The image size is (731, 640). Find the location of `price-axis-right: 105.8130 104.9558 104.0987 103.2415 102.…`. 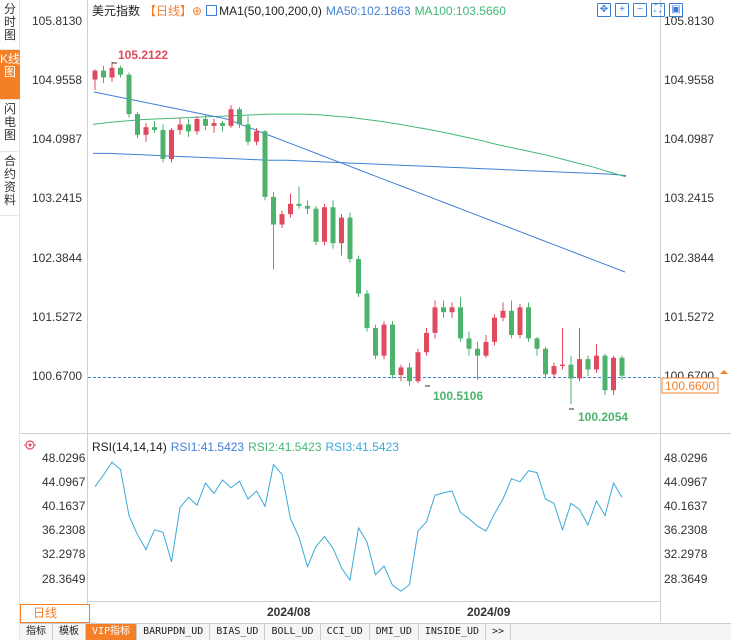

price-axis-right: 105.8130 104.9558 104.0987 103.2415 102.… is located at coordinates (689, 198).